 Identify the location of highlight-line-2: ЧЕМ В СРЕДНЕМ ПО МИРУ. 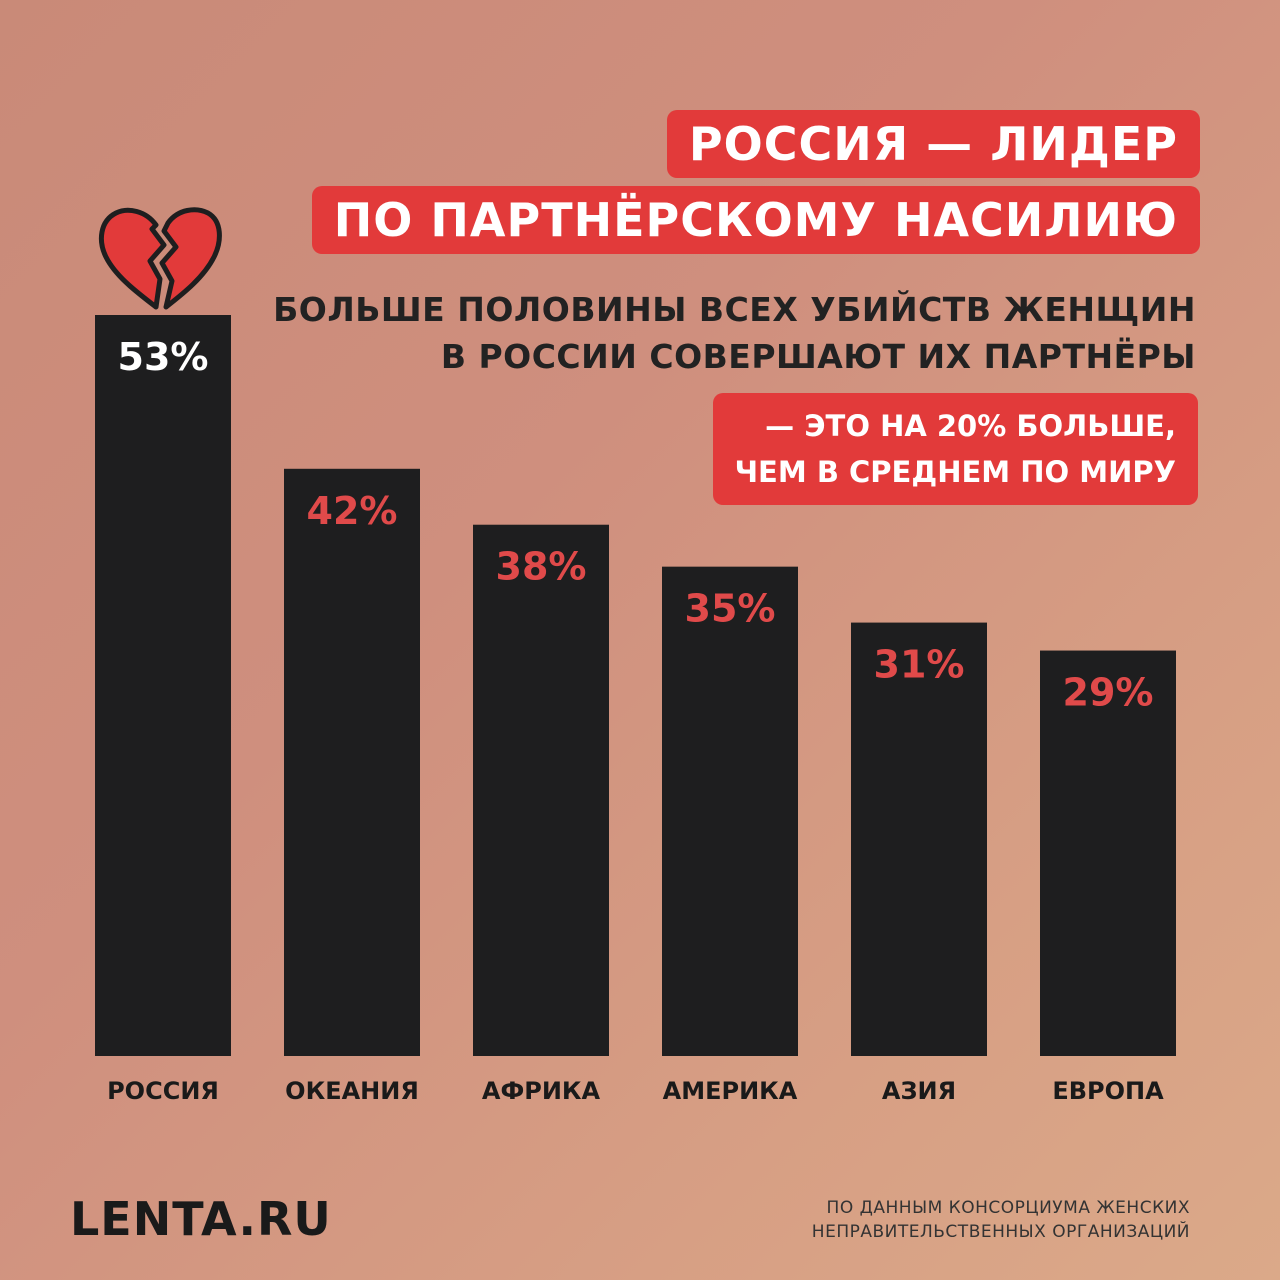
(955, 472).